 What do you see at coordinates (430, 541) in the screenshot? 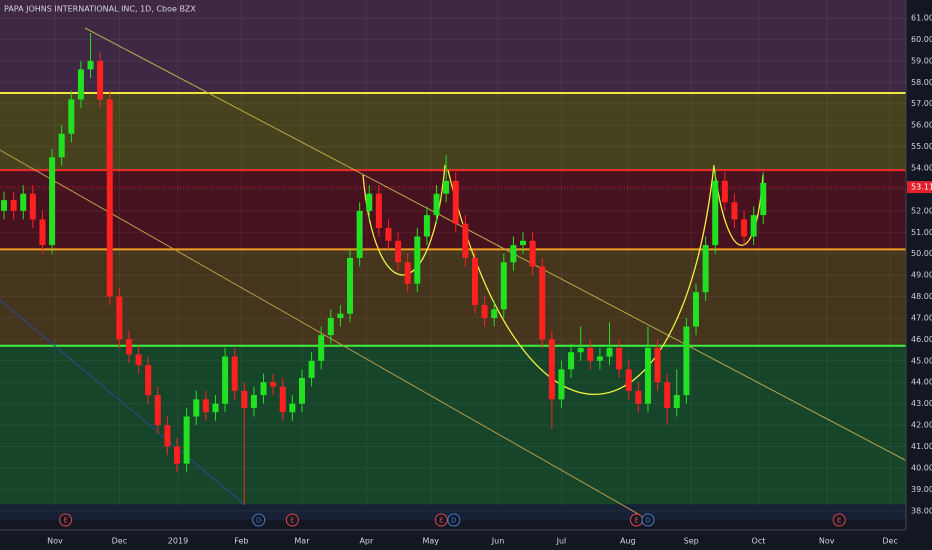
I see `x-tick-label: May` at bounding box center [430, 541].